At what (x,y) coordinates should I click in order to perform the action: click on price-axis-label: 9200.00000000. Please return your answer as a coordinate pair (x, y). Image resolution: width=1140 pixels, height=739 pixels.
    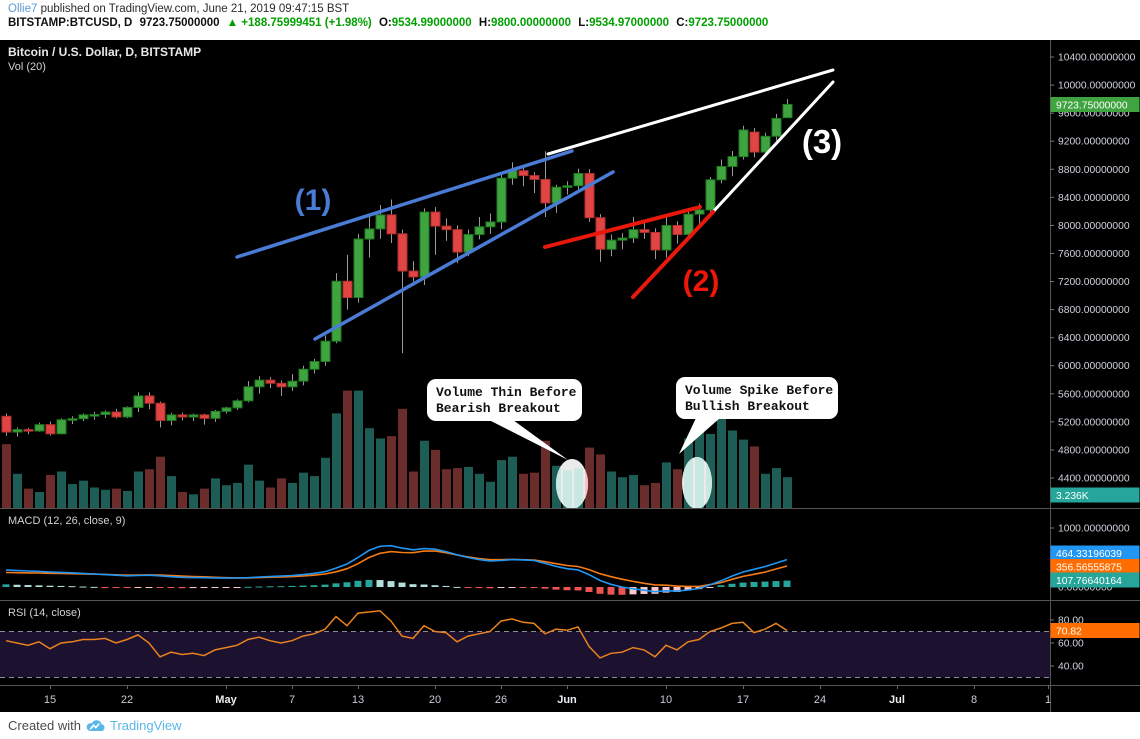
    Looking at the image, I should click on (1094, 142).